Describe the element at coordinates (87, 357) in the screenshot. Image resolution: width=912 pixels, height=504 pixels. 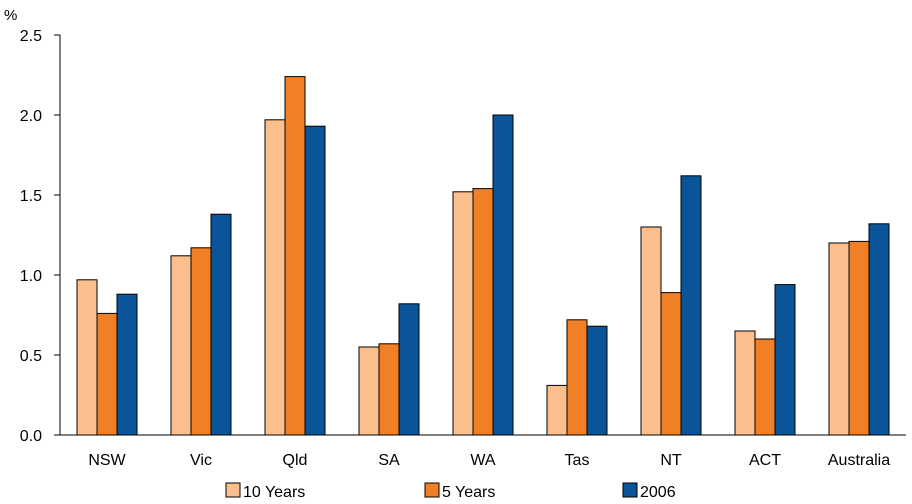
I see `bar-nsw-10-years` at that location.